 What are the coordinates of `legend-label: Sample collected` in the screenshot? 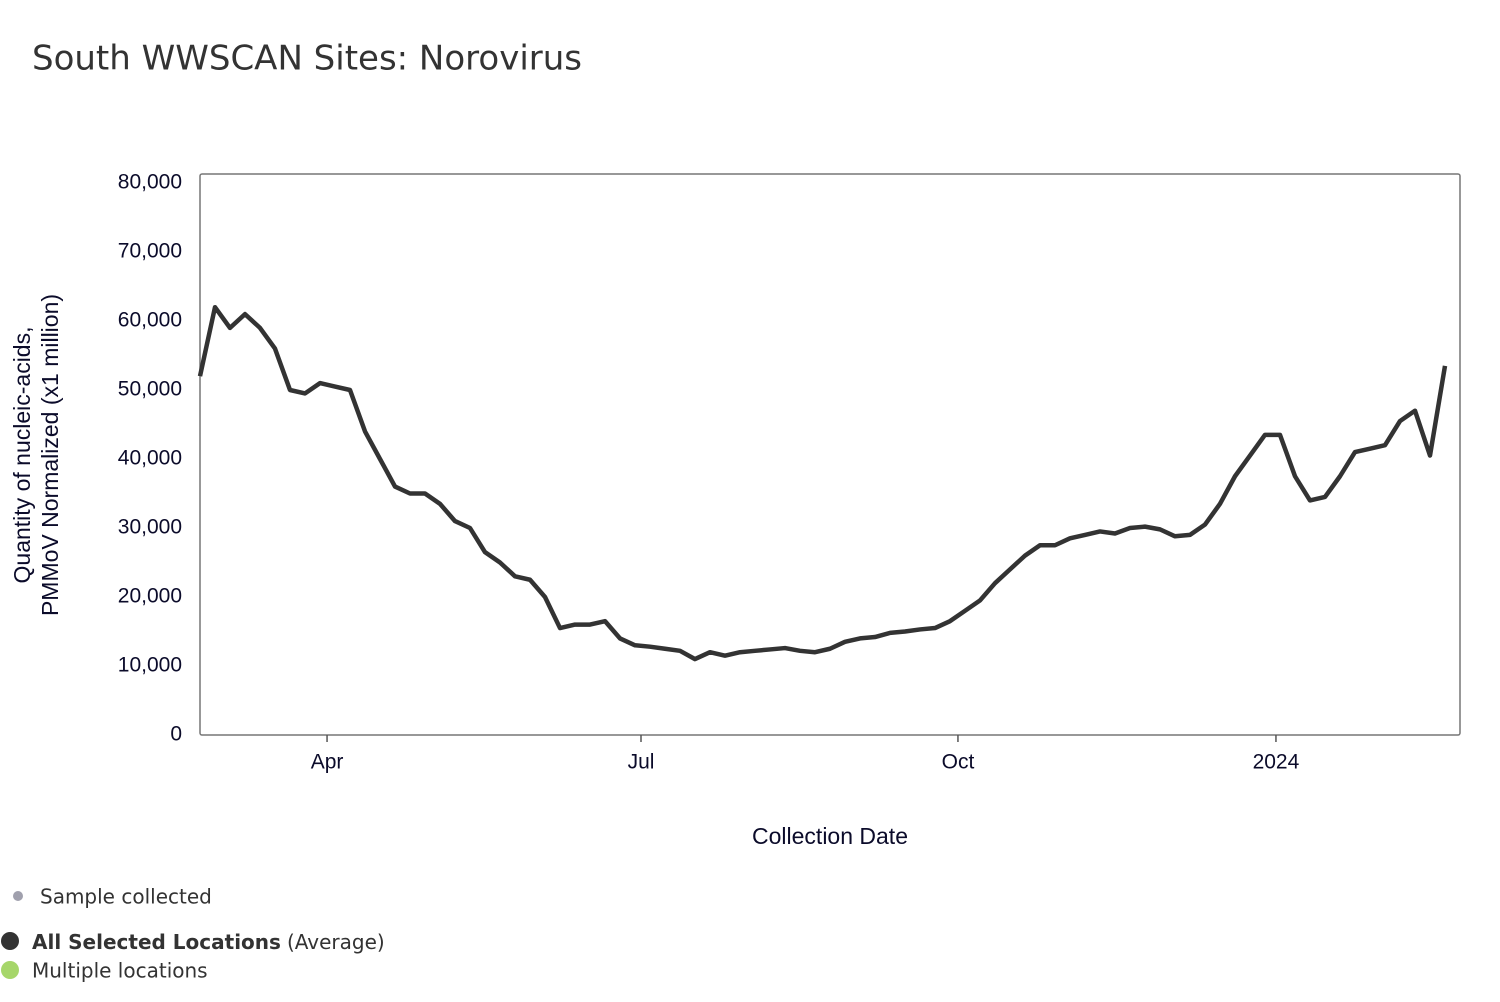 It's located at (126, 897).